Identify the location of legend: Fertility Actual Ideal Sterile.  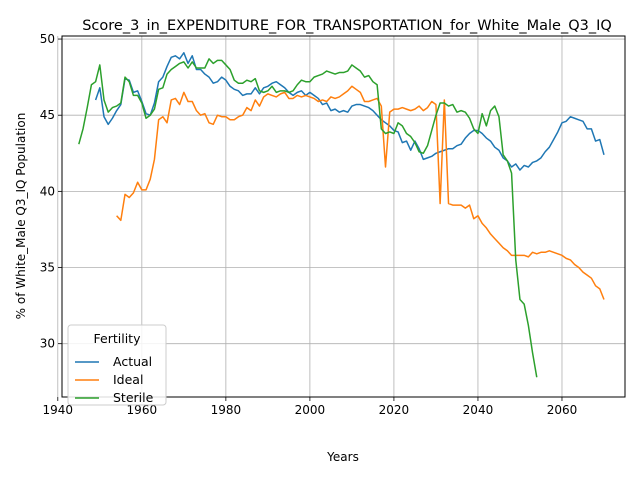
(117, 365).